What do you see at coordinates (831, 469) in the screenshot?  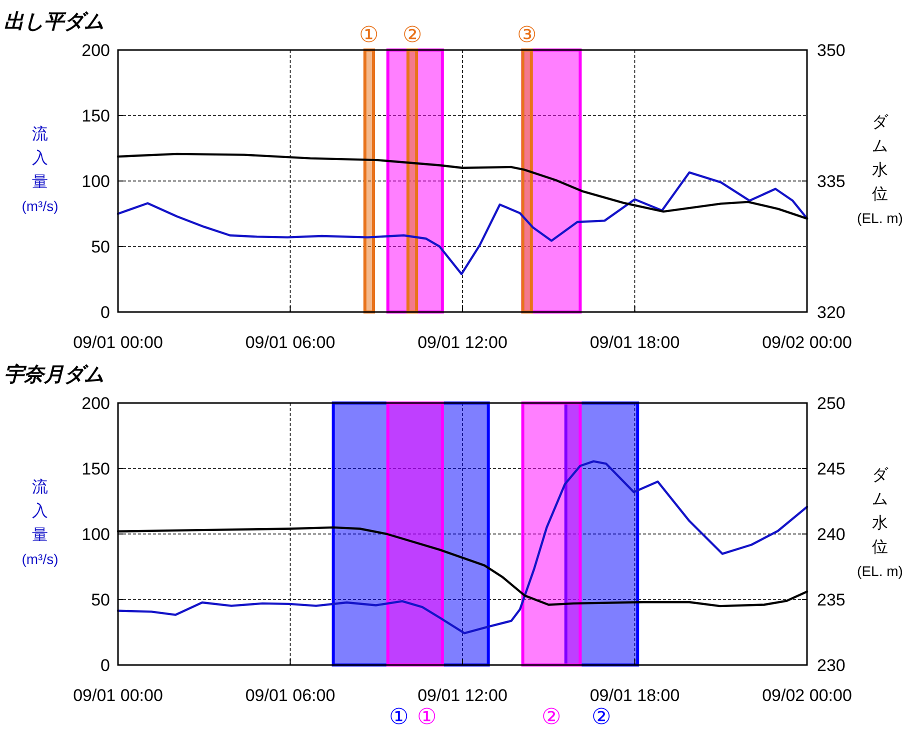 I see `y2-tick-label: 245` at bounding box center [831, 469].